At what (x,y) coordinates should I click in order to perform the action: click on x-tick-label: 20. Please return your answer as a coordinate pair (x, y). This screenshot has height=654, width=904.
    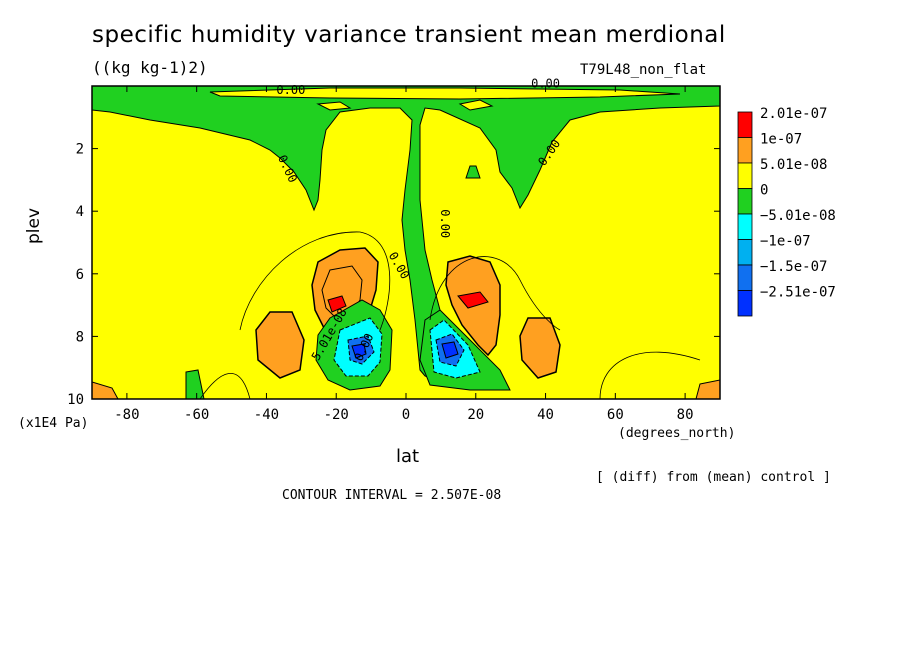
    Looking at the image, I should click on (475, 415).